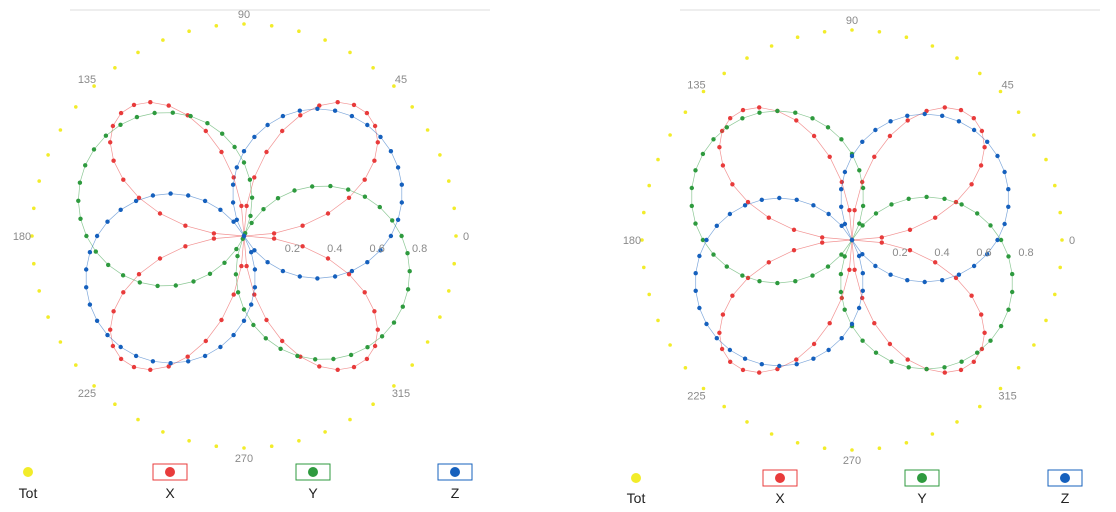 Image resolution: width=1116 pixels, height=512 pixels. What do you see at coordinates (466, 237) in the screenshot?
I see `angle-tick-label-0: 0` at bounding box center [466, 237].